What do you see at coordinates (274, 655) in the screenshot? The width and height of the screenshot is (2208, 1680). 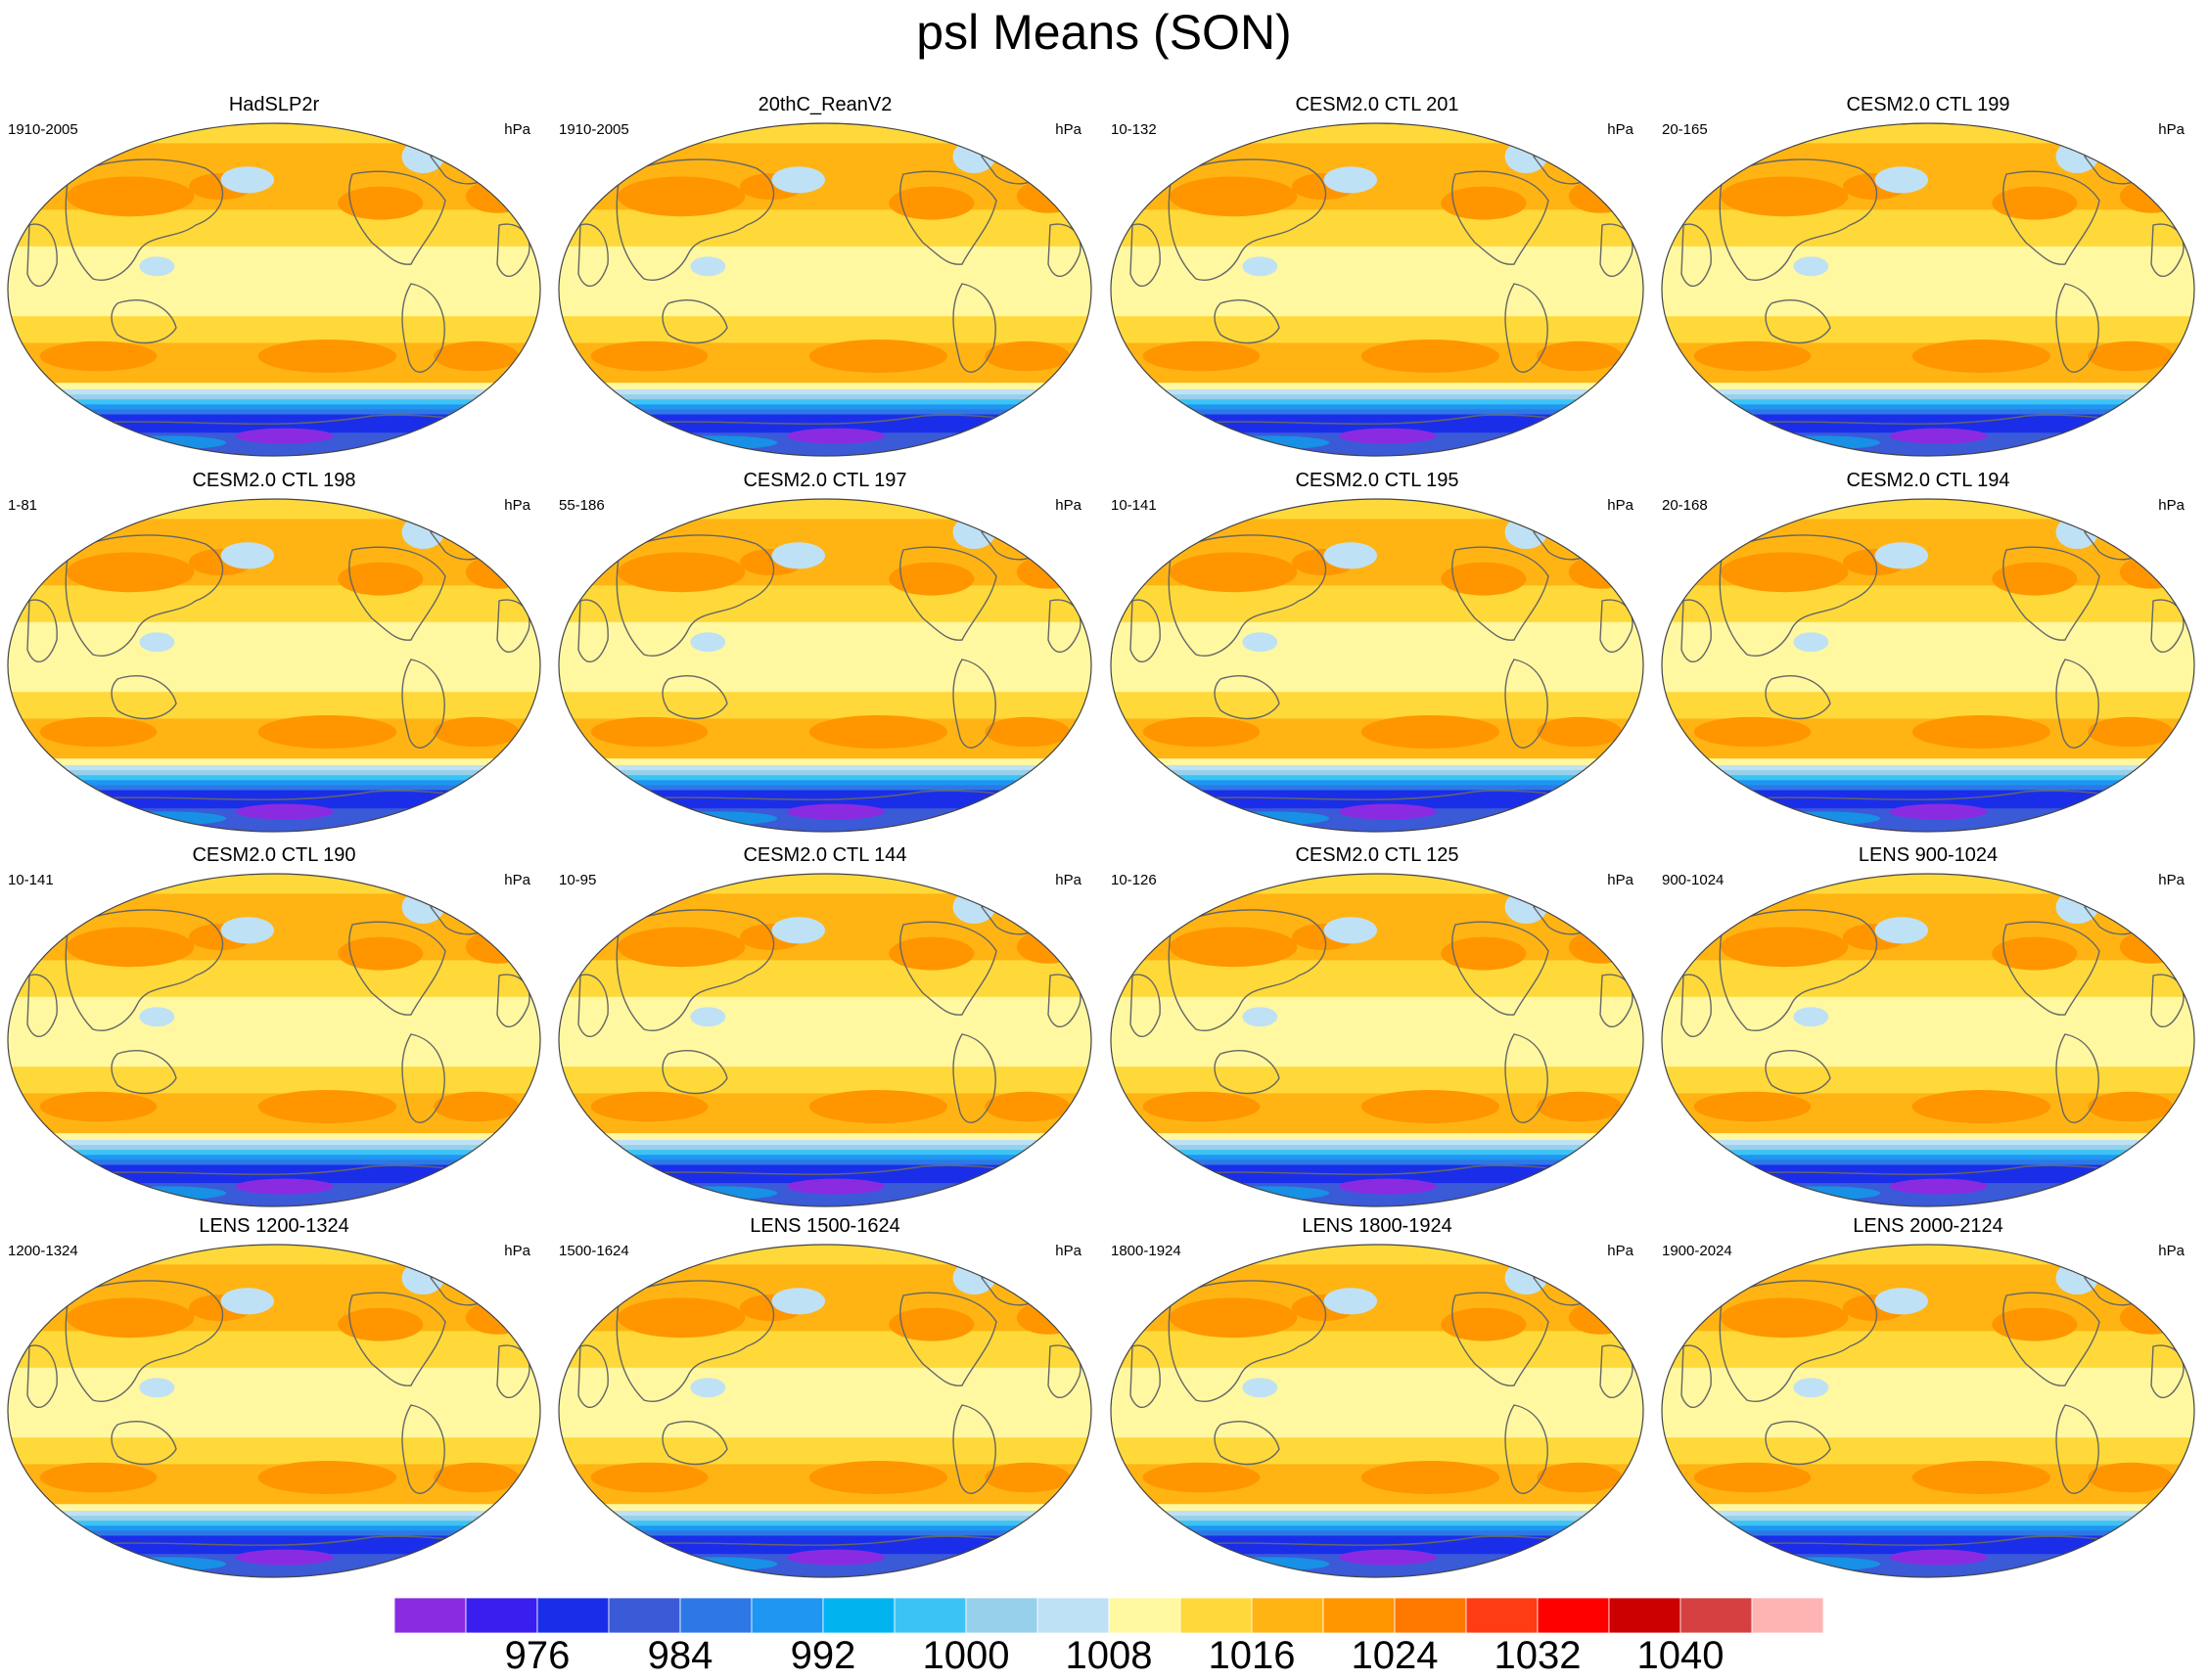 I see `map-panel: CESM2.0 CTL 198 1-81 hPa` at bounding box center [274, 655].